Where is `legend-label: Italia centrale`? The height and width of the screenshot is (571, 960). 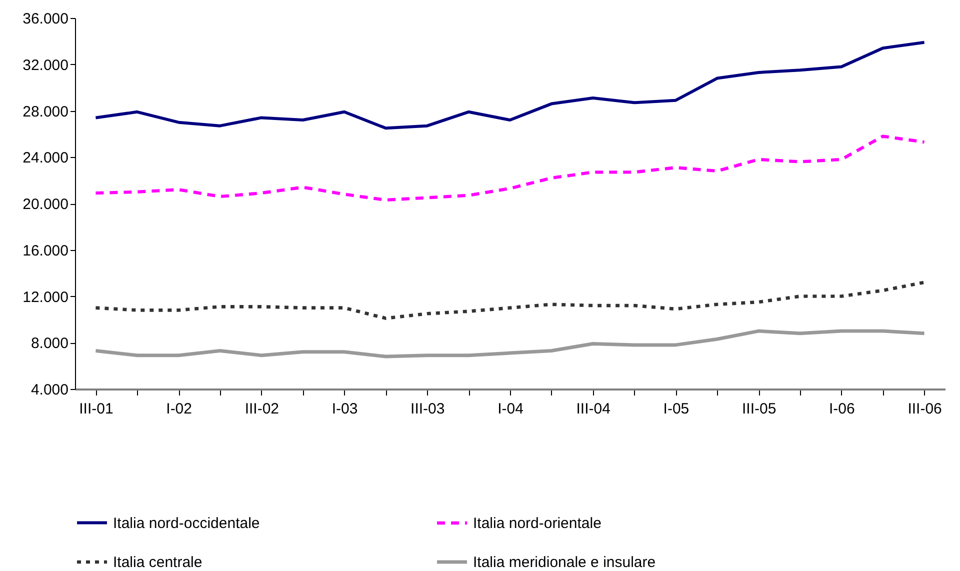 legend-label: Italia centrale is located at coordinates (157, 562).